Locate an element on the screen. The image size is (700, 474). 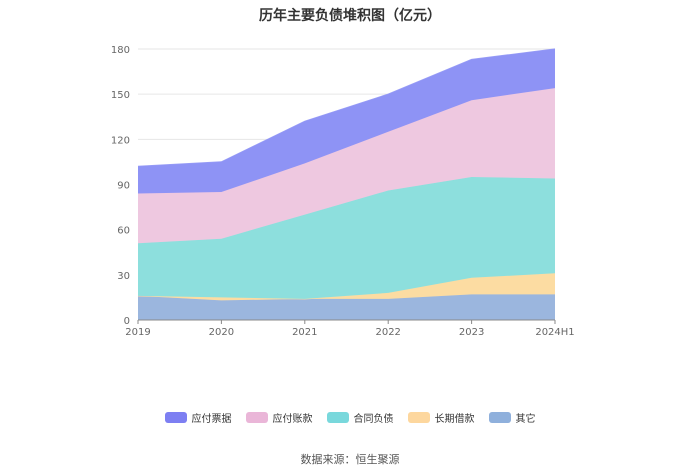
y-tick-label: 0 is located at coordinates (127, 321).